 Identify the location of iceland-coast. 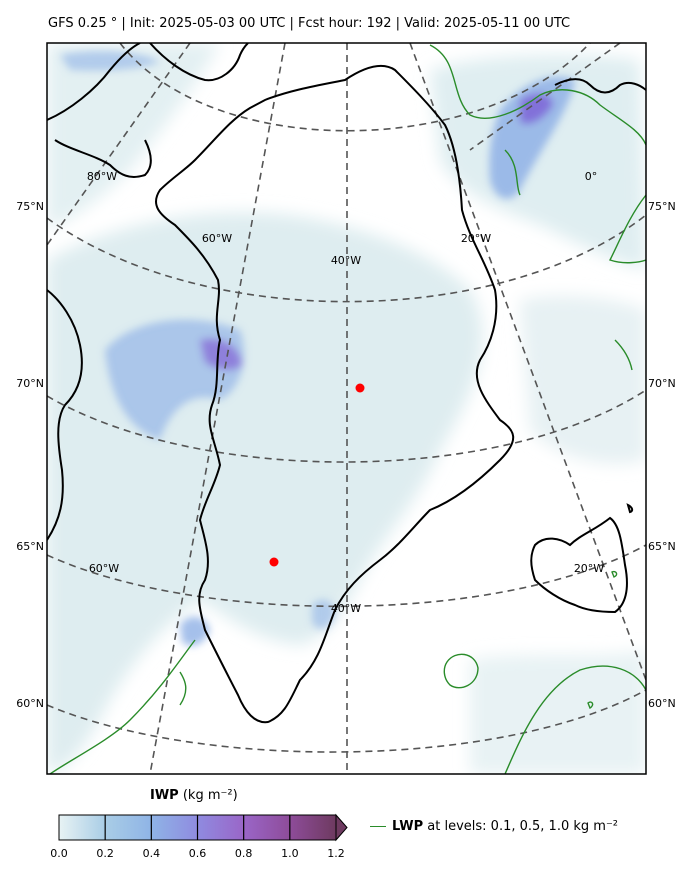
(579, 565).